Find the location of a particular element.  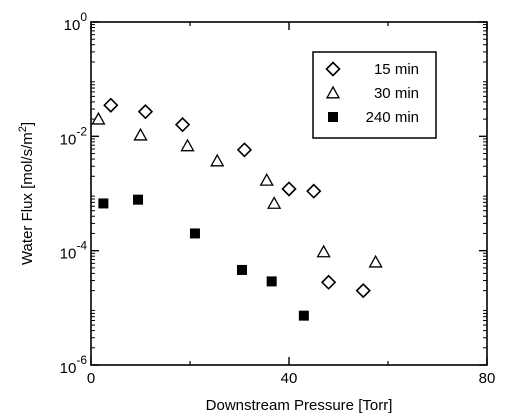

y-tick-label: 10⁻⁴ is located at coordinates (74, 251).